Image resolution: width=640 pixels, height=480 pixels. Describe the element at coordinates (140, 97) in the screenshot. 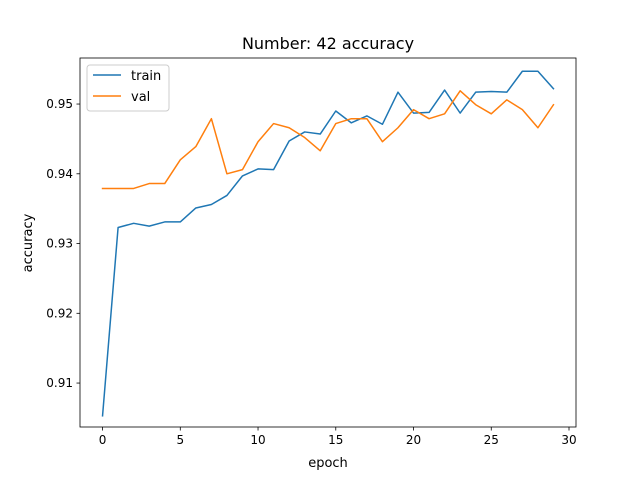

I see `legend-label-val: val` at that location.